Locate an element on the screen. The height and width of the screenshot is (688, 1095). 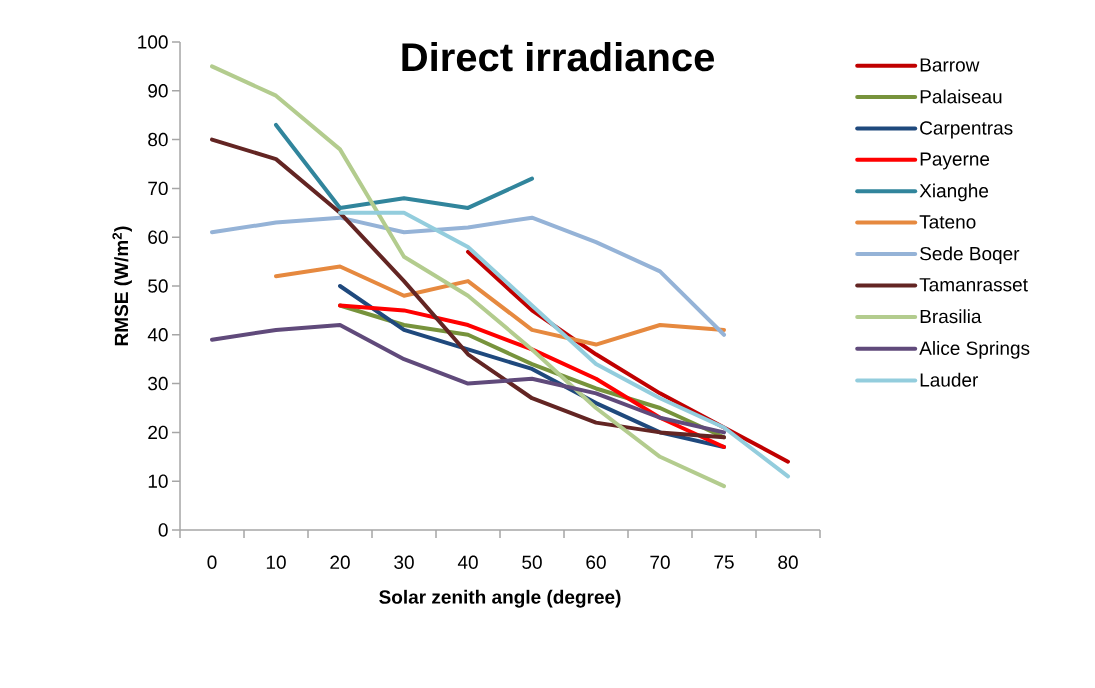
y-tick-label: 60 is located at coordinates (158, 237).